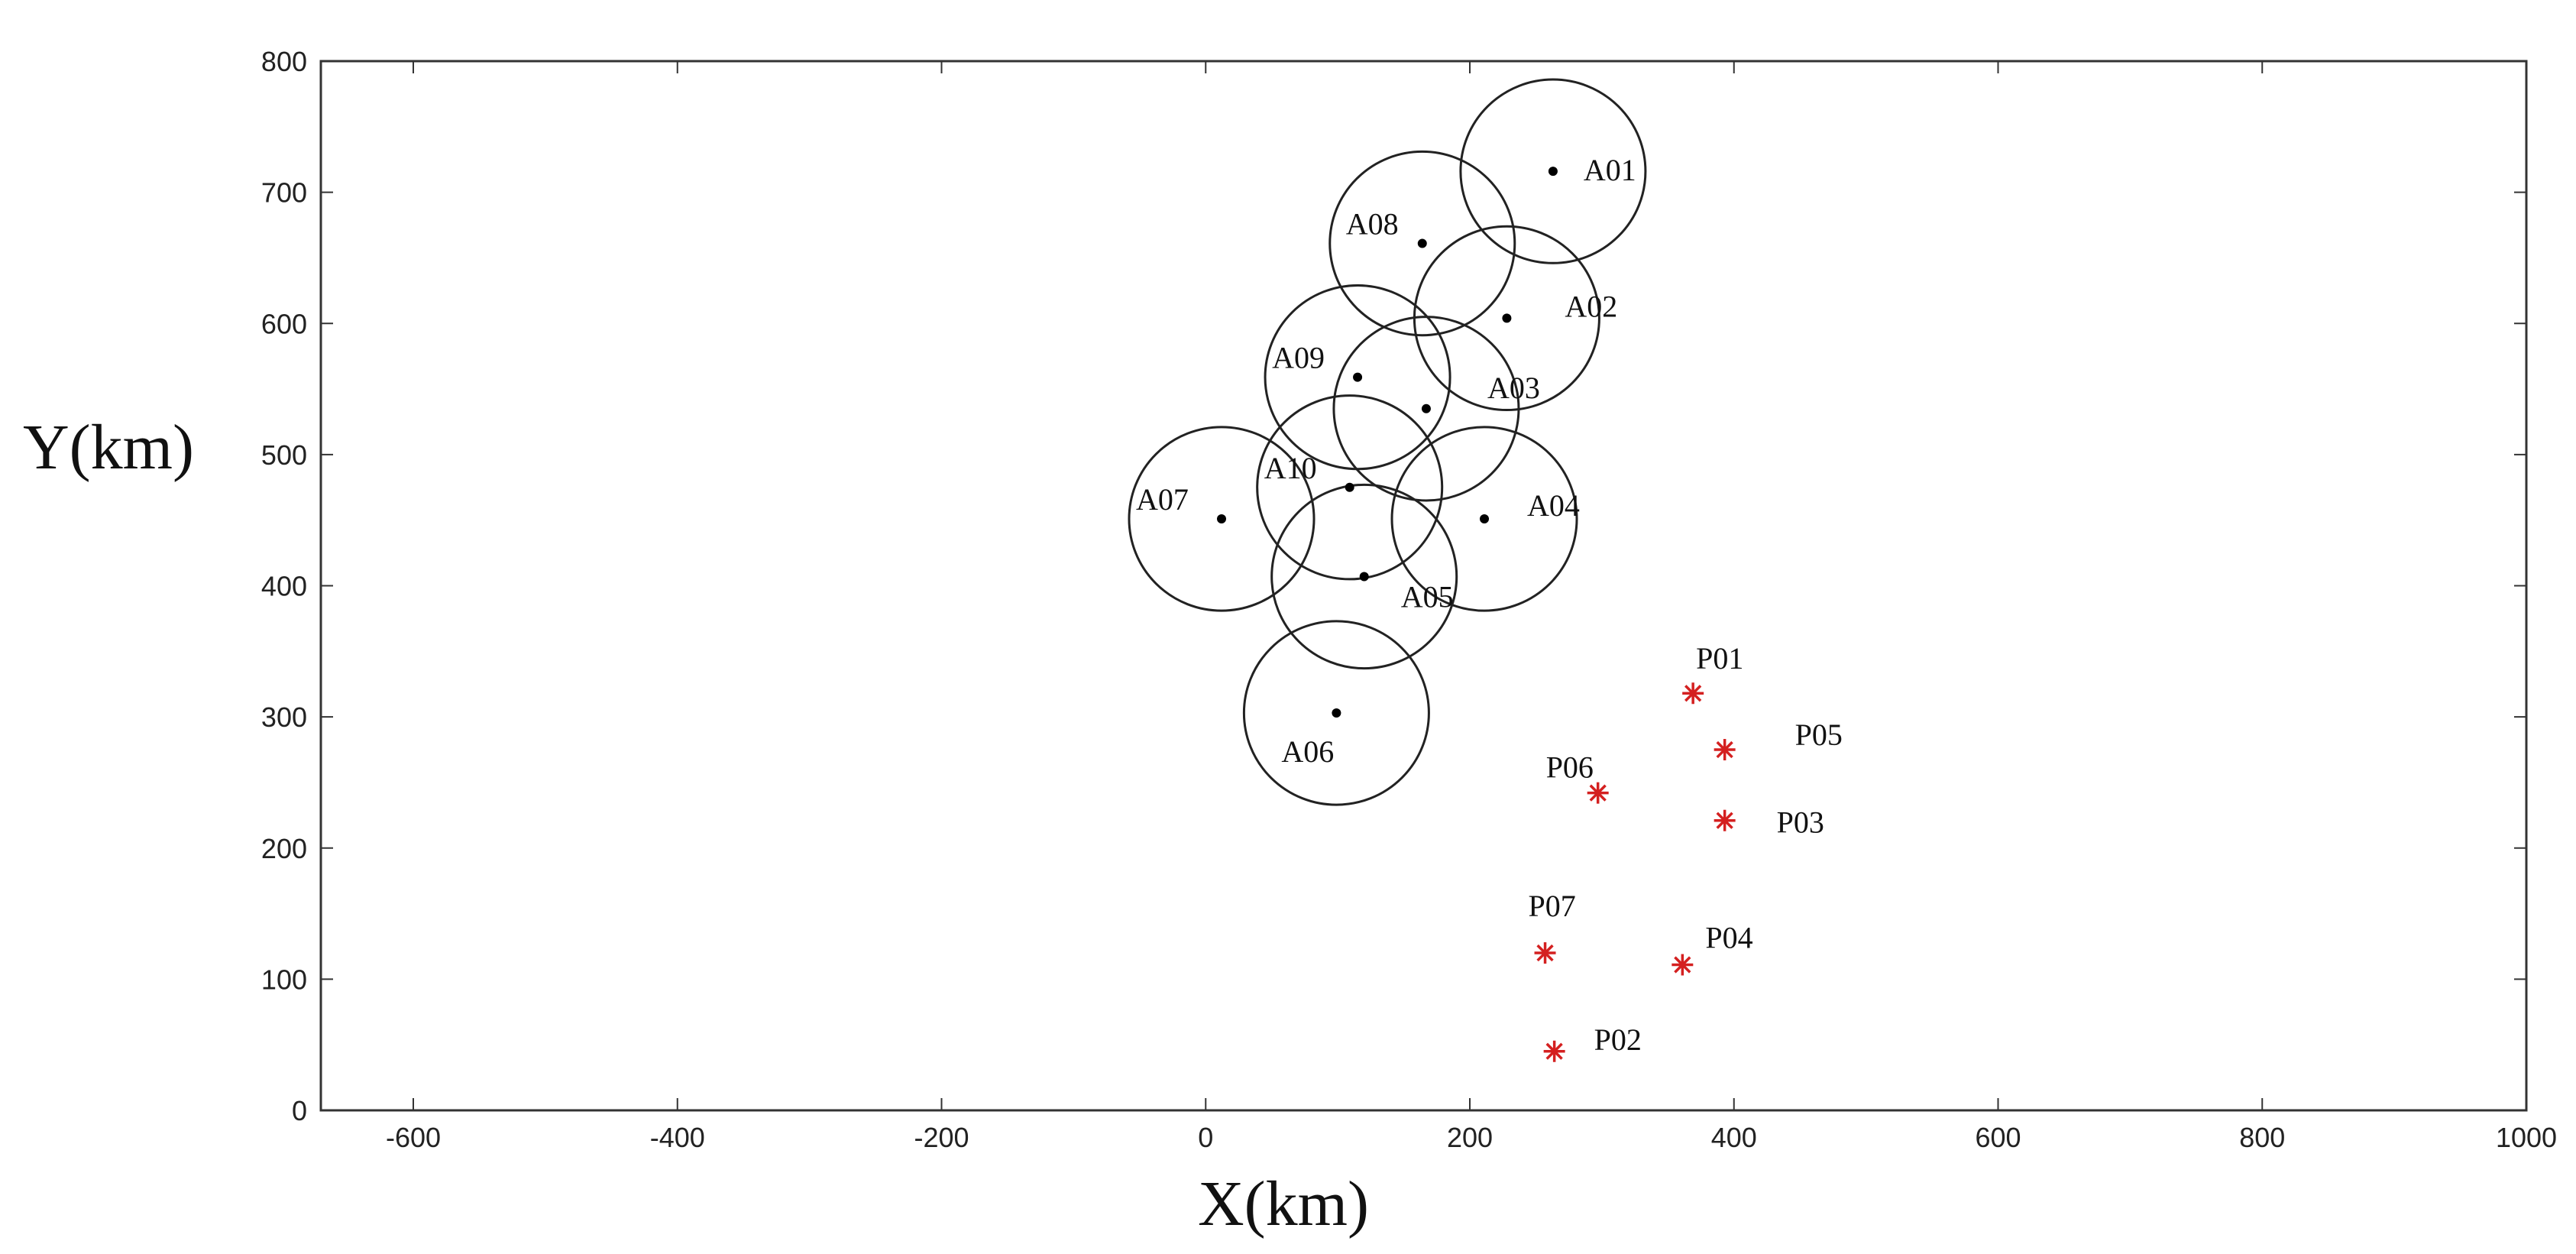  What do you see at coordinates (1610, 170) in the screenshot?
I see `point-label-a01: A01` at bounding box center [1610, 170].